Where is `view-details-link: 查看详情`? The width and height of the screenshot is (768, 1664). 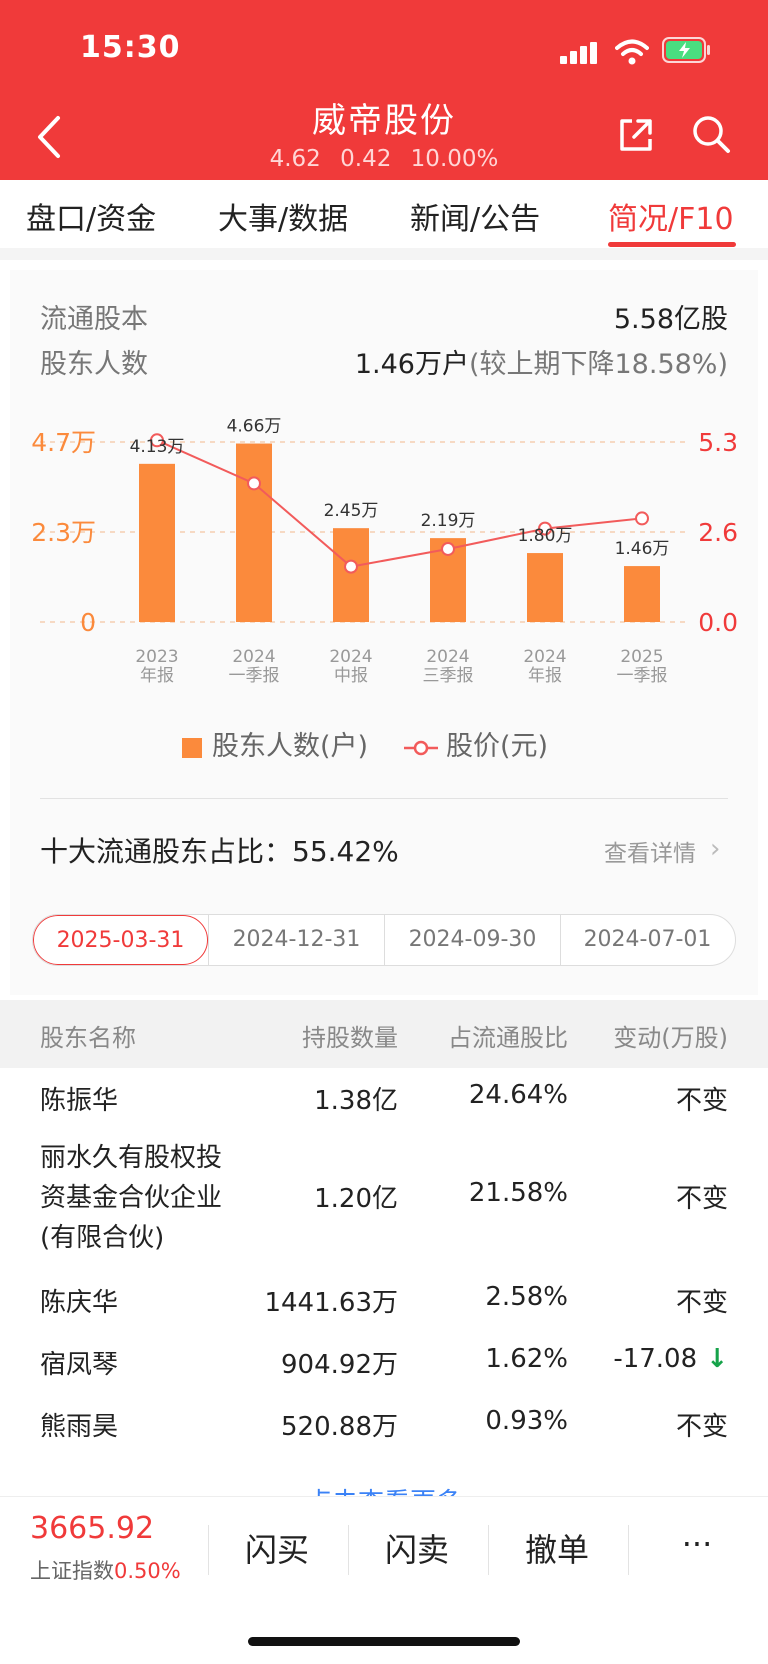 view-details-link: 查看详情 is located at coordinates (650, 854).